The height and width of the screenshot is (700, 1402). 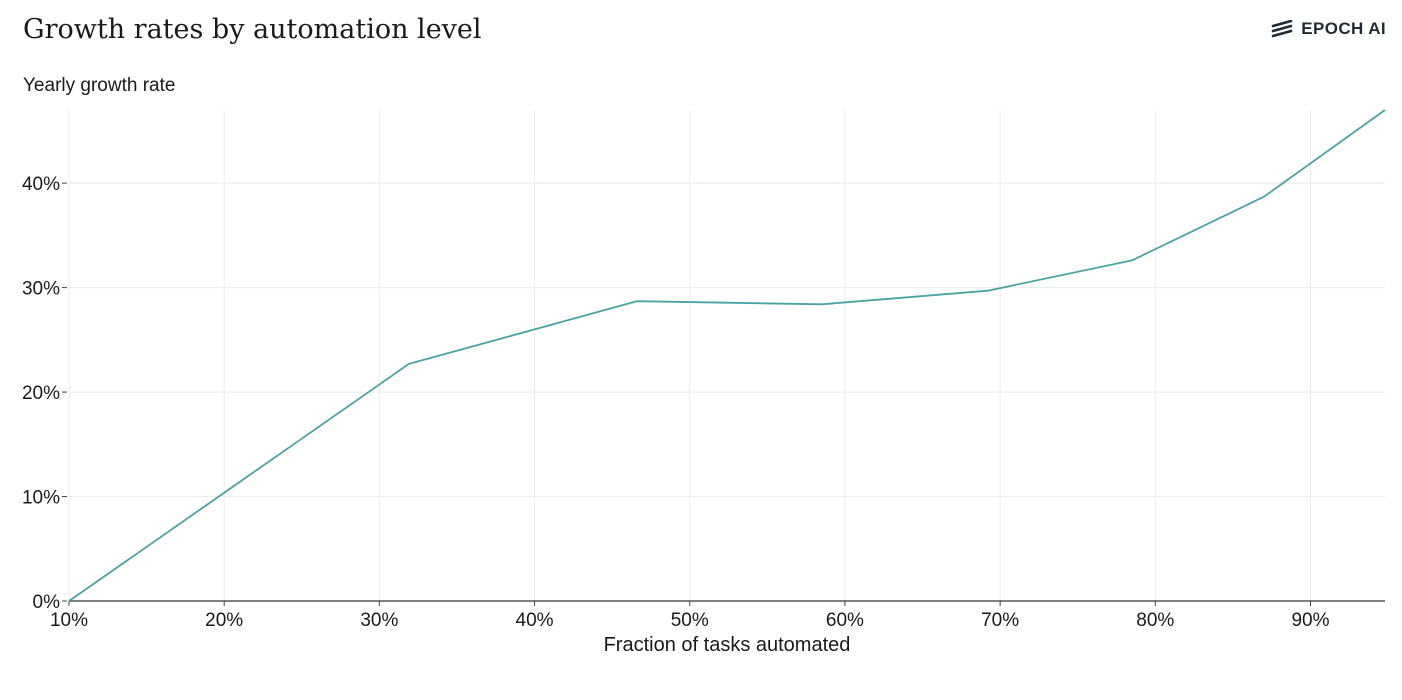 I want to click on x-tick-label: 30%, so click(x=379, y=620).